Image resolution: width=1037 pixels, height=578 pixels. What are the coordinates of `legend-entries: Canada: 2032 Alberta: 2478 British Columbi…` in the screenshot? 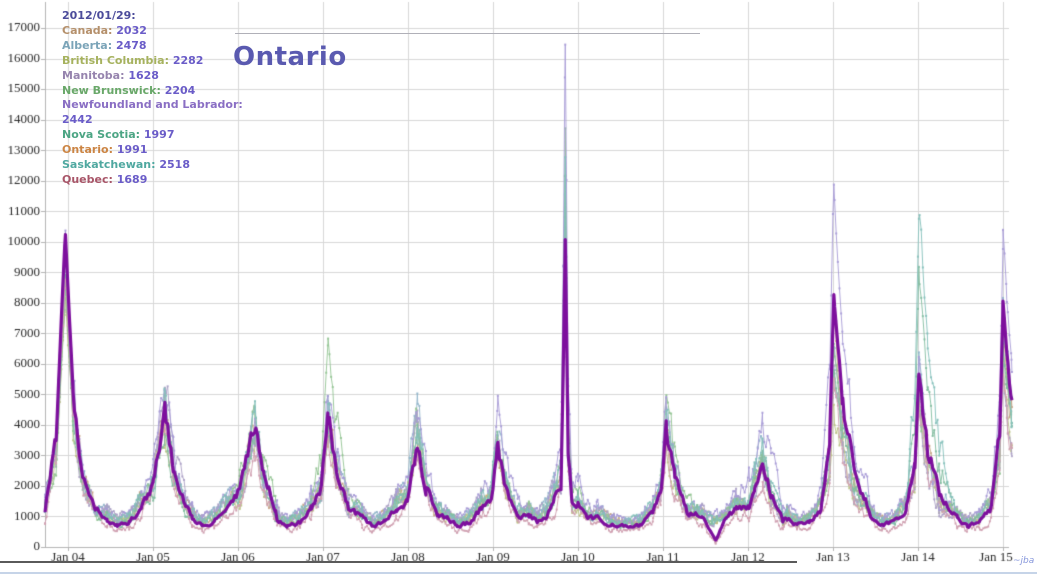 It's located at (153, 106).